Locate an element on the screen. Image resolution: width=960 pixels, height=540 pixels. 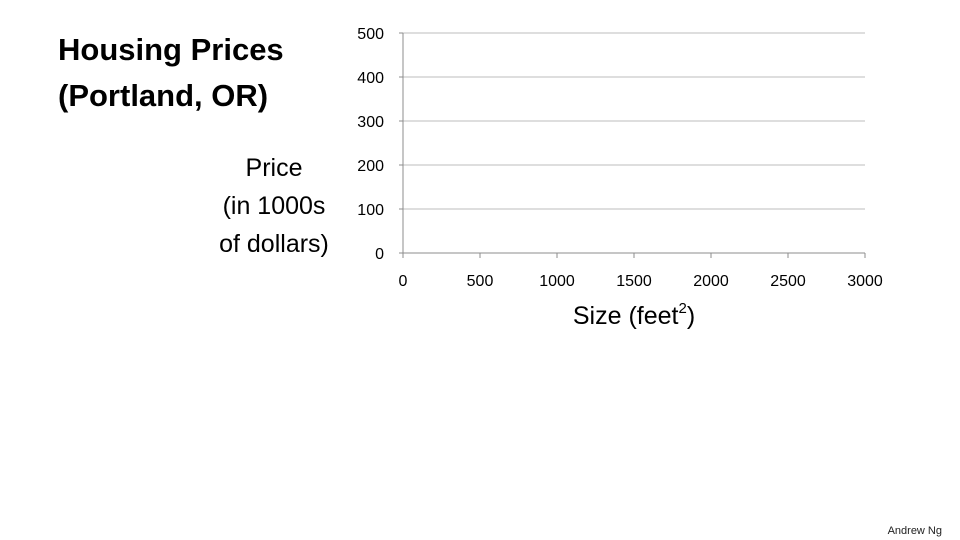
x-axis-label-text: Size (feet is located at coordinates (625, 316).